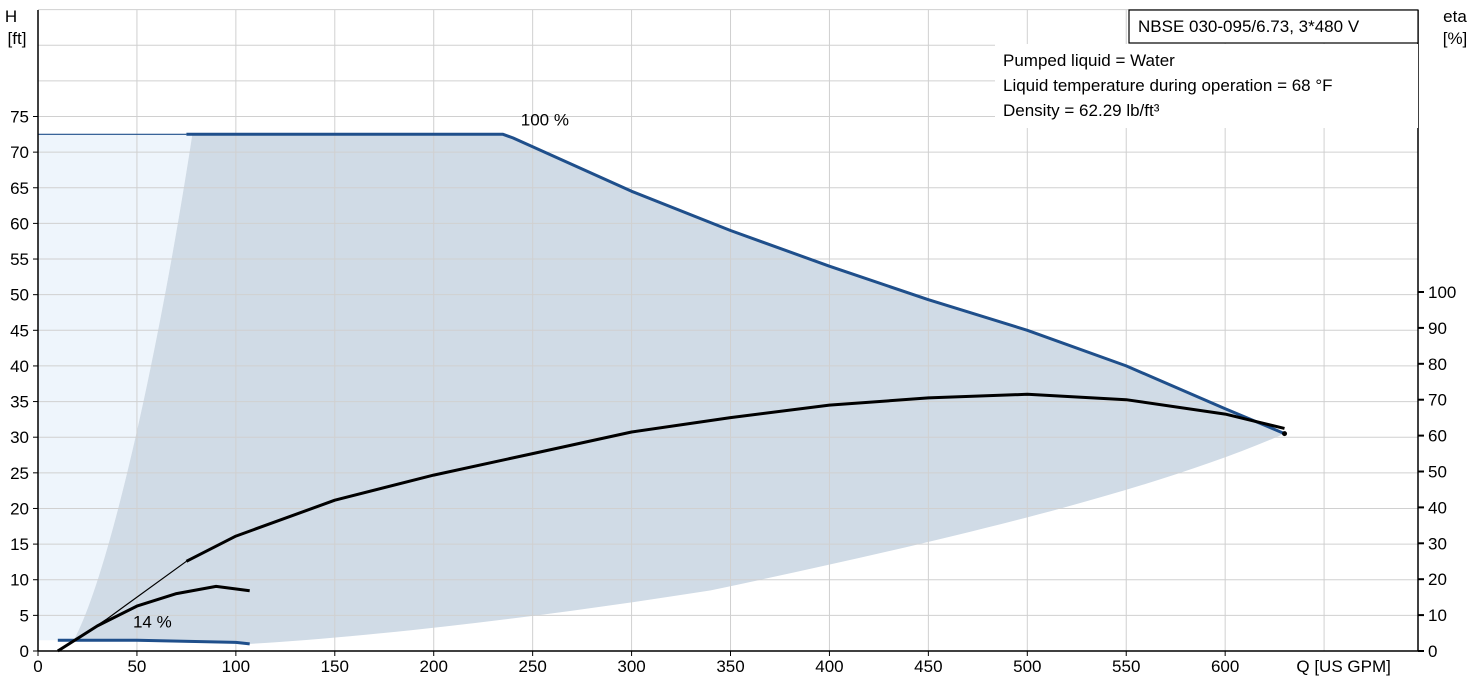 The image size is (1478, 676). Describe the element at coordinates (1249, 26) in the screenshot. I see `chart-title: NBSE 030-095/6.73, 3*480 V` at that location.